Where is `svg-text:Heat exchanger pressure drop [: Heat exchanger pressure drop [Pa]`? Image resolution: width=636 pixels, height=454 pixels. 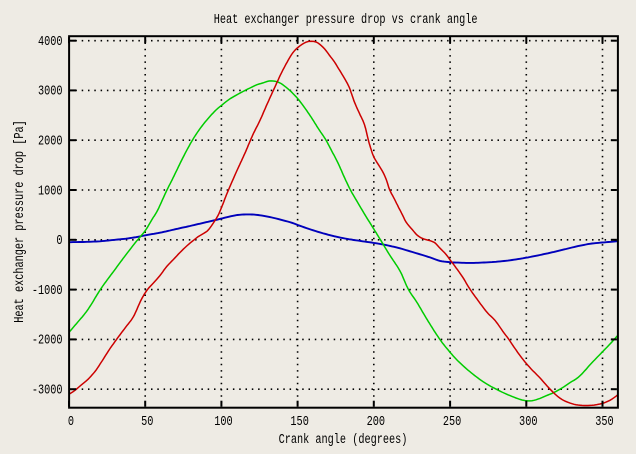
svg-text:Heat exchanger pressure drop [: Heat exchanger pressure drop [Pa] is located at coordinates (20, 221).